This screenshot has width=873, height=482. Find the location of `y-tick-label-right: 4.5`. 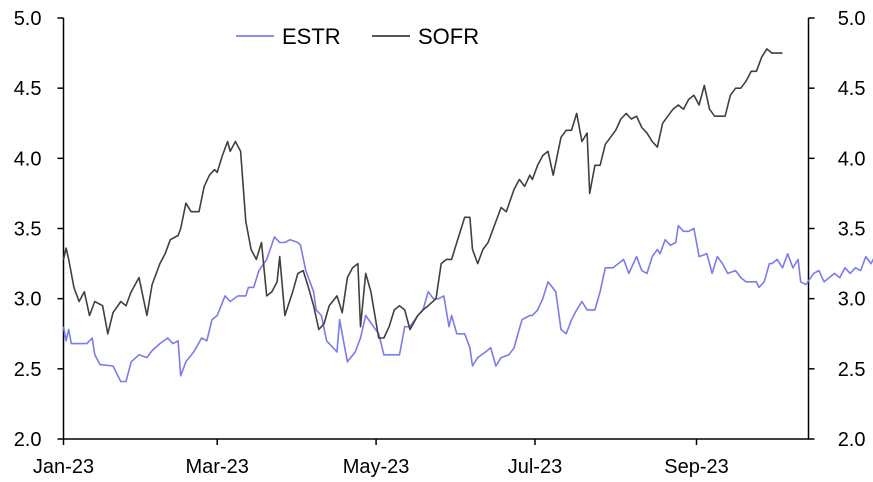

y-tick-label-right: 4.5 is located at coordinates (852, 89).